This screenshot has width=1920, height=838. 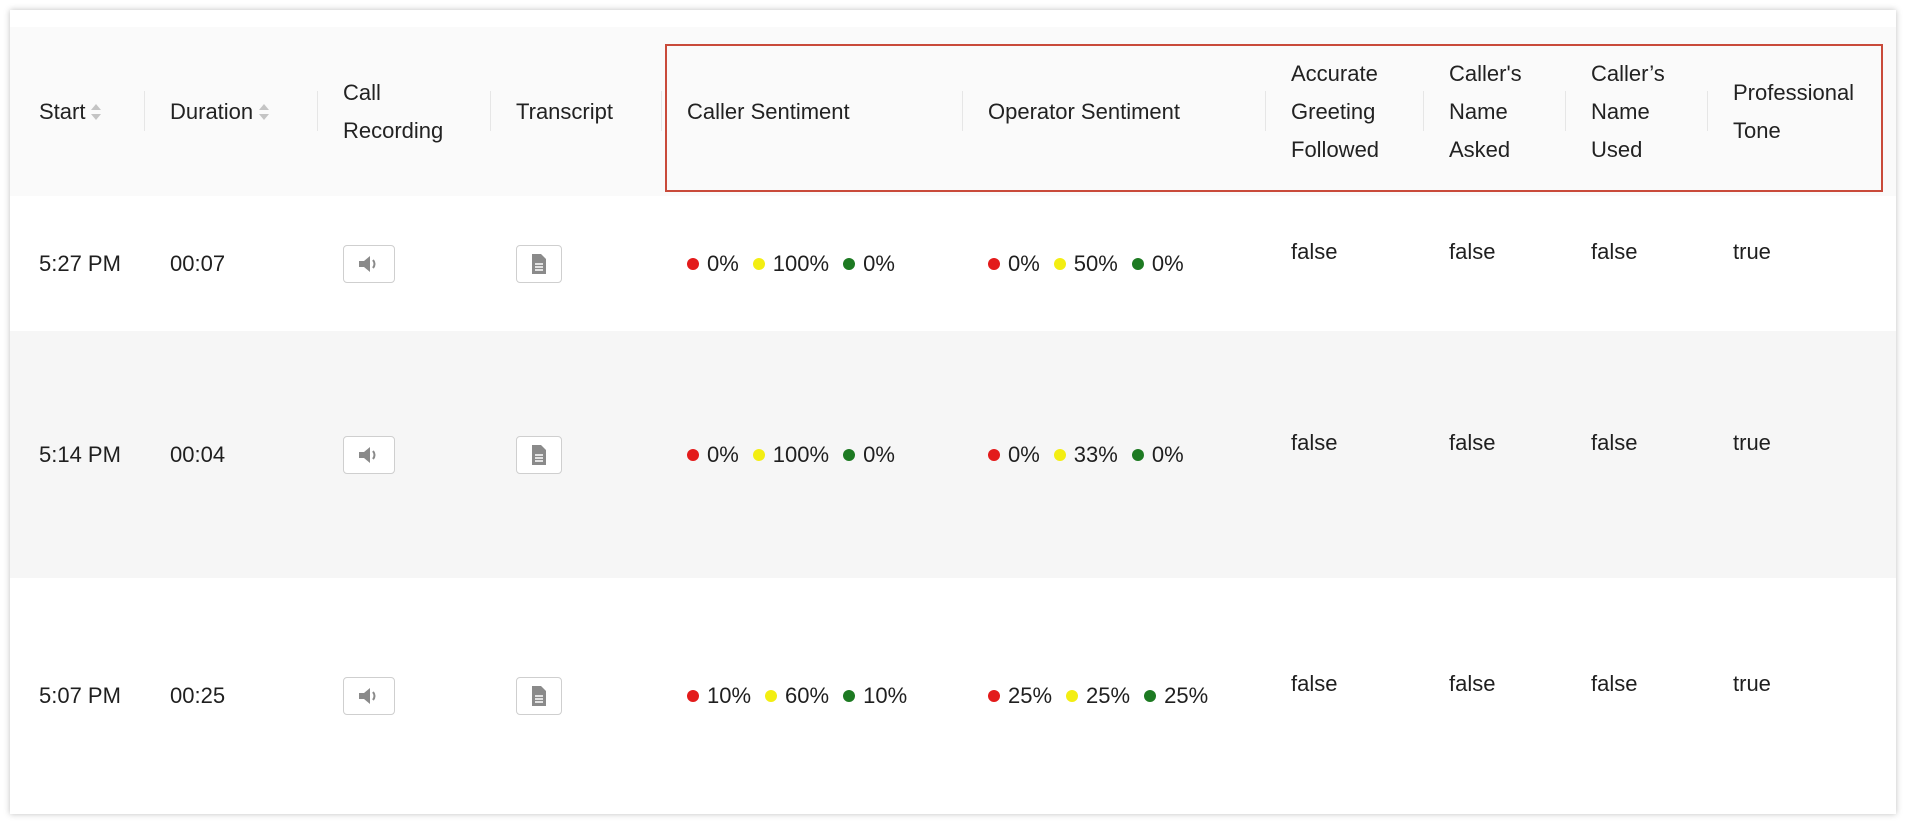 What do you see at coordinates (71, 111) in the screenshot?
I see `header-cell: Start` at bounding box center [71, 111].